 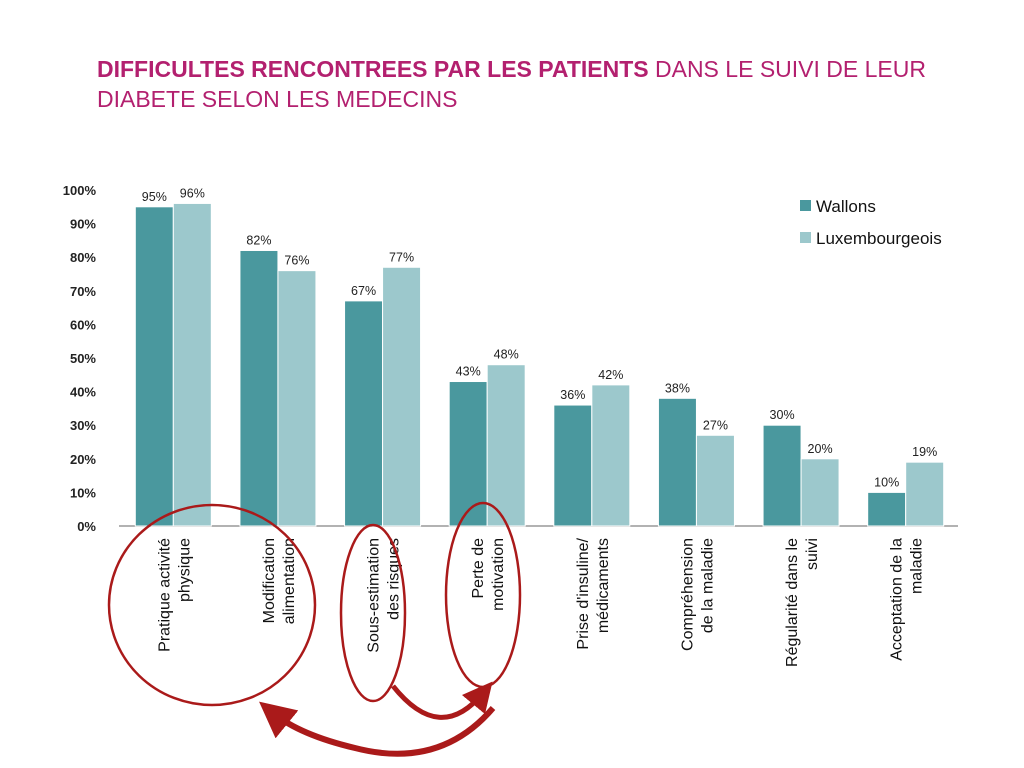 I want to click on x-category-label: Compréhension de la maladie, so click(x=697, y=594).